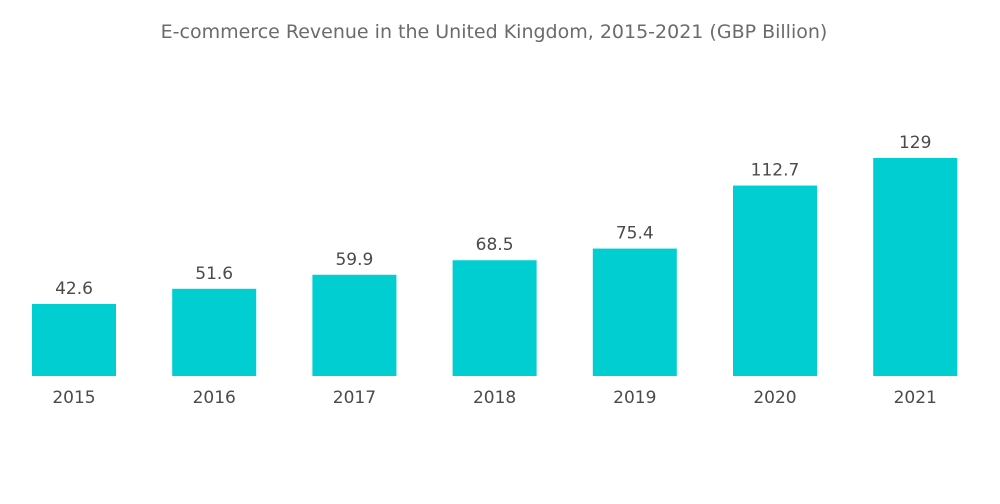  Describe the element at coordinates (354, 398) in the screenshot. I see `x-tick-2017: 2017` at that location.